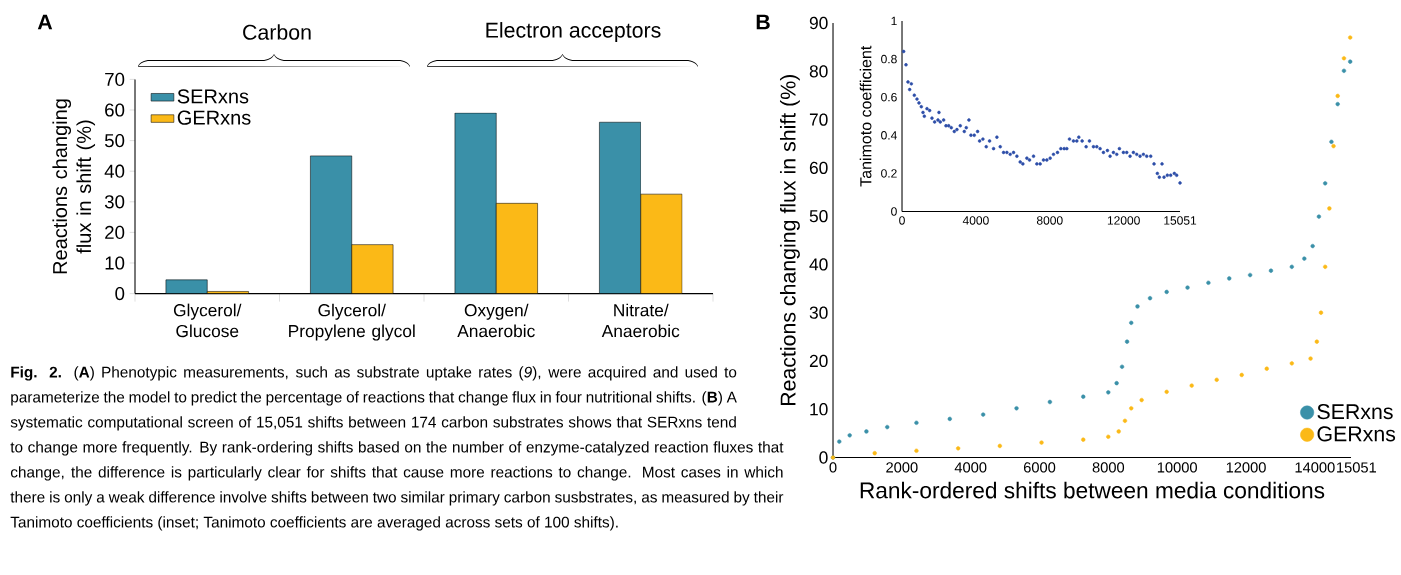 Image resolution: width=1401 pixels, height=575 pixels. Describe the element at coordinates (1177, 467) in the screenshot. I see `x-tick-label: 10000` at that location.